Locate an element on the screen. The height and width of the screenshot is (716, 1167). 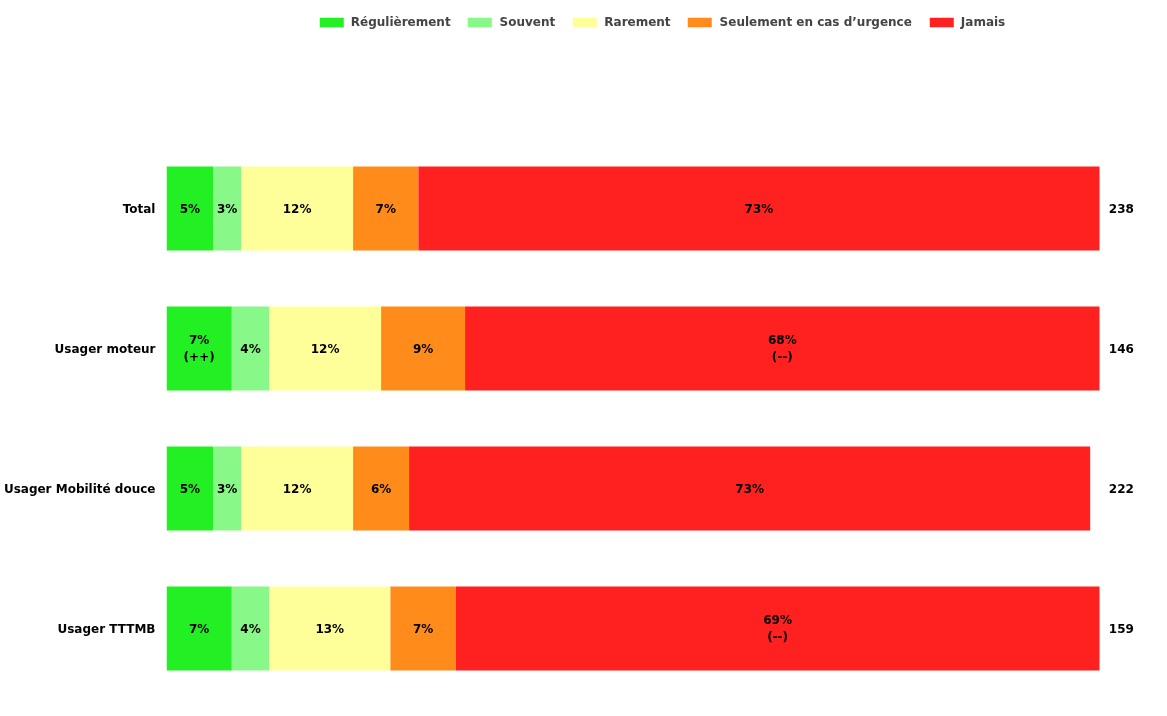
y-tick-label: Usager moteur is located at coordinates (105, 348).